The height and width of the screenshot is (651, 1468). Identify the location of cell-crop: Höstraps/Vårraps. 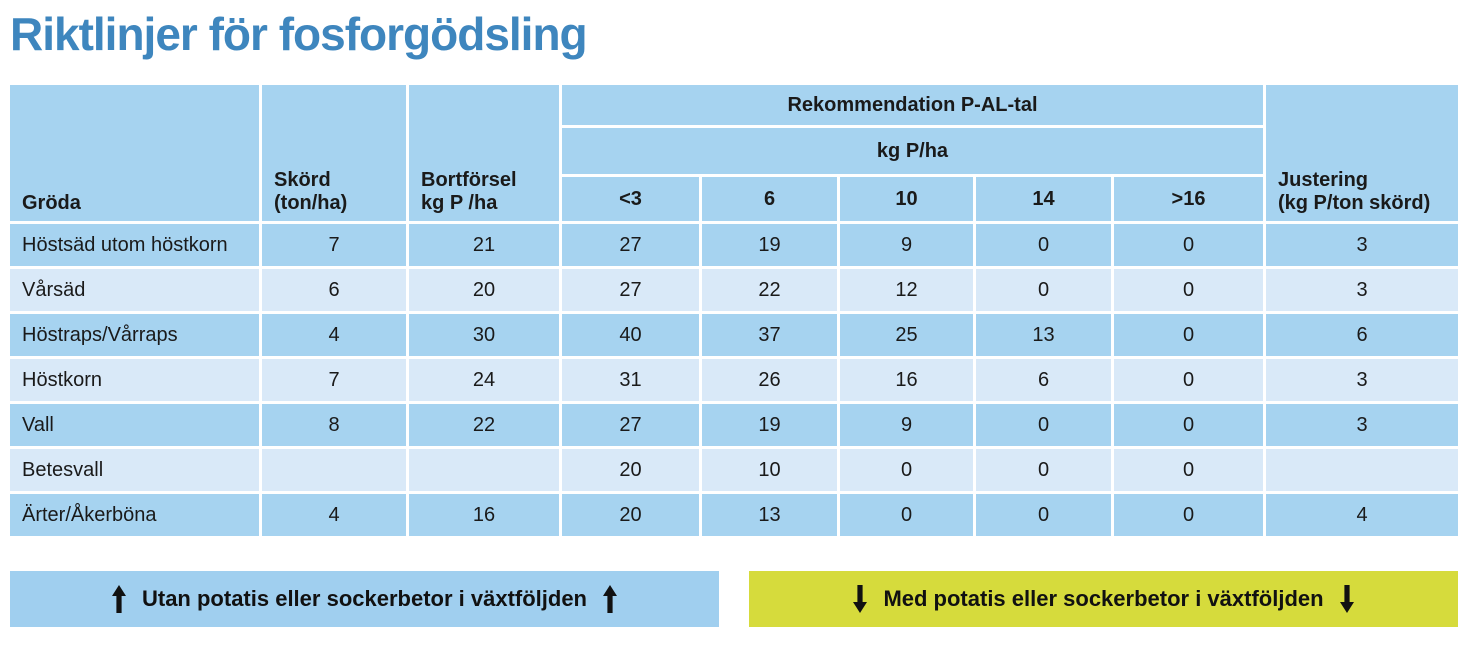
(134, 334).